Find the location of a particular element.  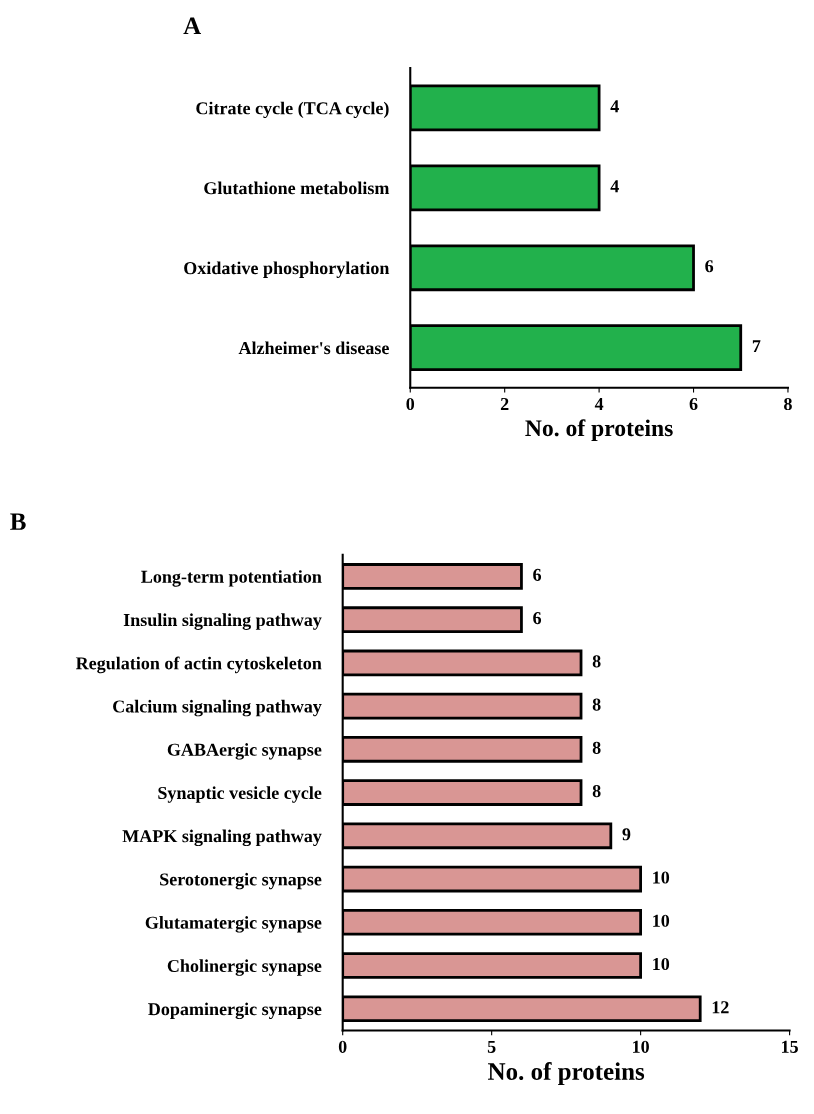

y-tick-label: Calcium signaling pathway is located at coordinates (217, 708).